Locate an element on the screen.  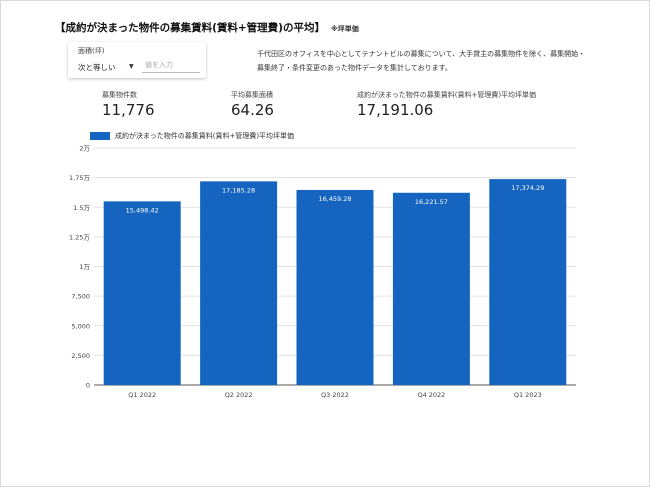
kpi-label: 平均募集面積 is located at coordinates (252, 95).